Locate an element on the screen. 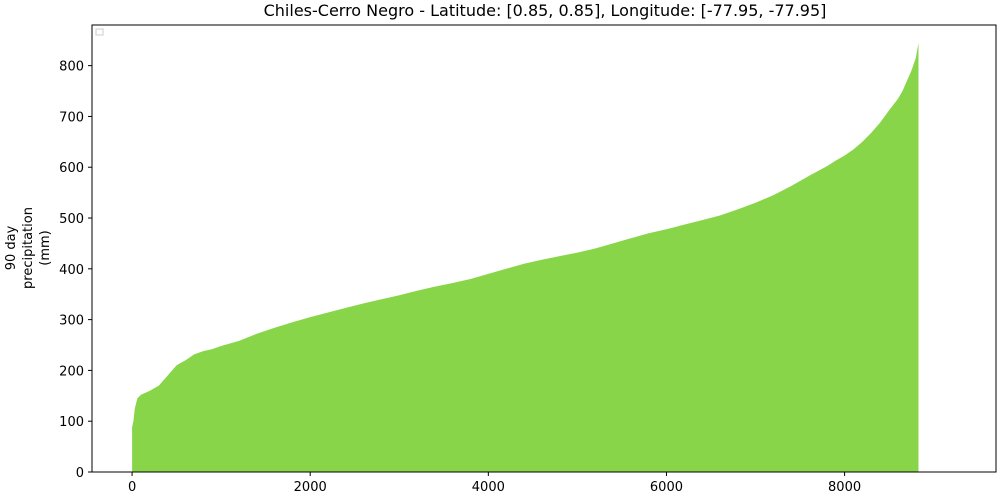 This screenshot has width=1000, height=500. x-tick-label: 2000 is located at coordinates (310, 487).